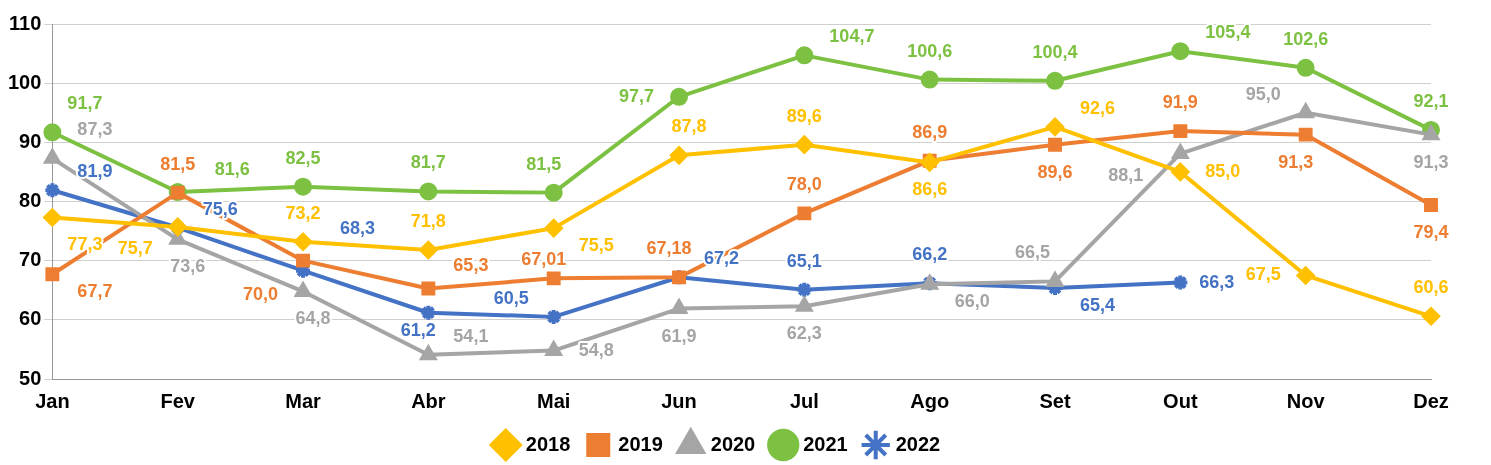  What do you see at coordinates (30, 377) in the screenshot?
I see `y-tick-label: 50` at bounding box center [30, 377].